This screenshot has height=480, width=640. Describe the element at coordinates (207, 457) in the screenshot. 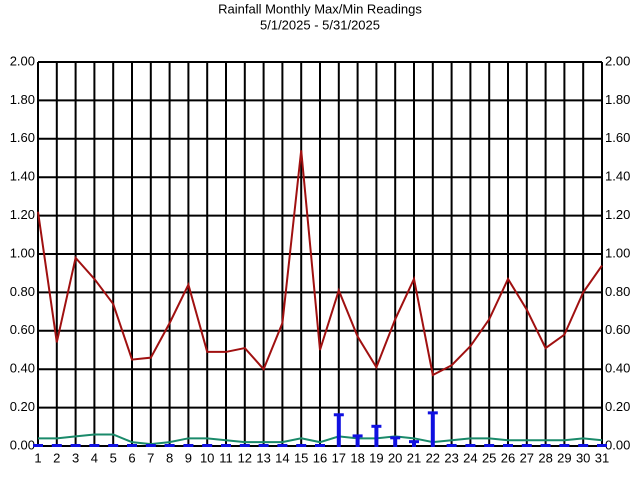

I see `x-tick-label: 10` at that location.